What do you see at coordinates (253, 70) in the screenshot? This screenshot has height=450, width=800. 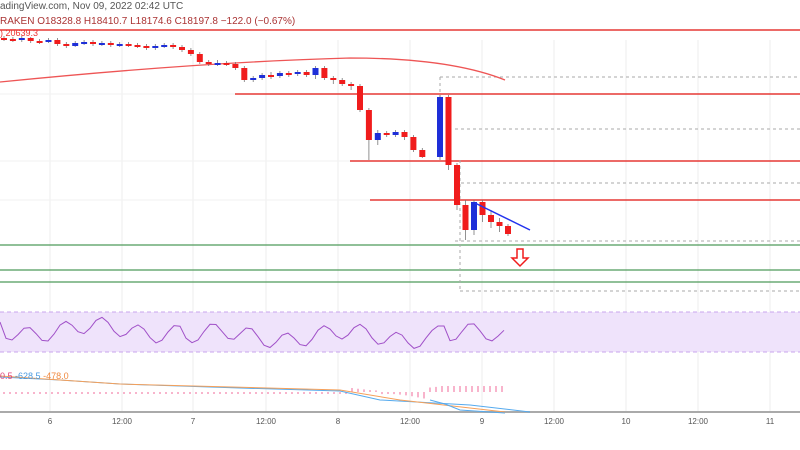 I see `moving-average-line` at bounding box center [253, 70].